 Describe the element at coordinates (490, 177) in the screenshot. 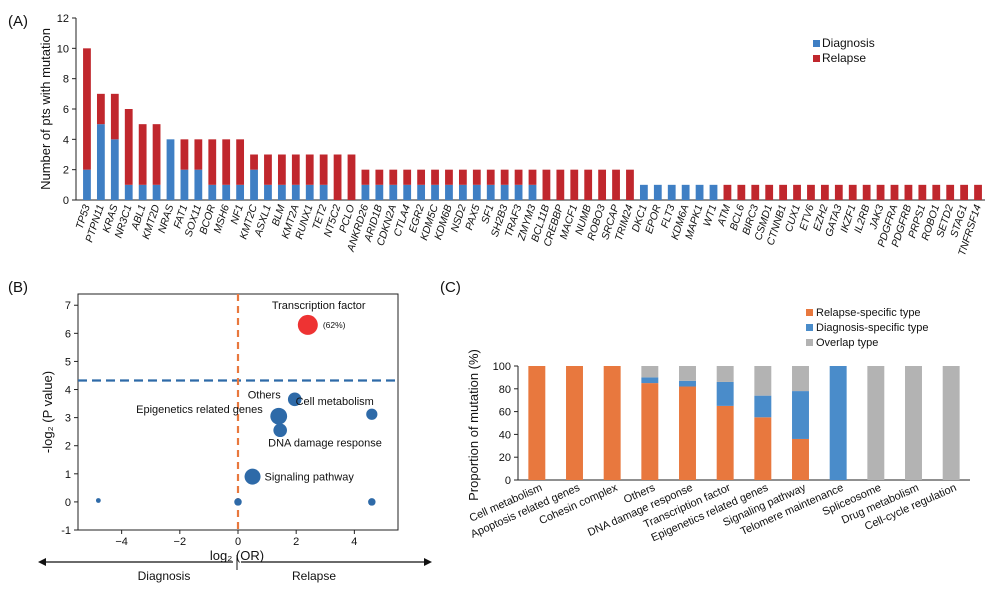

I see `bar-relapse-sf1` at that location.